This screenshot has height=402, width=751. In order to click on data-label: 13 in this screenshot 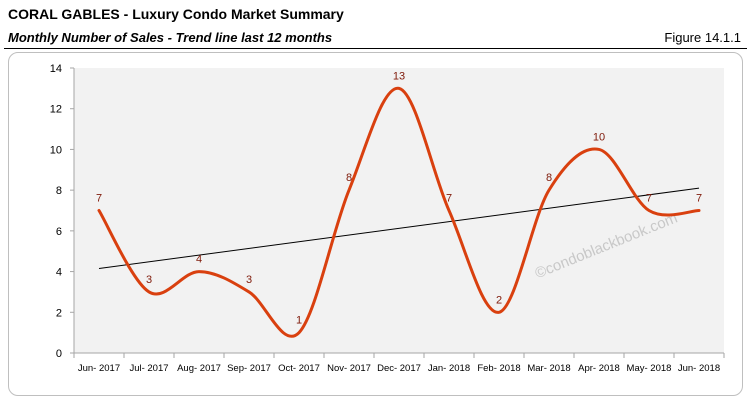, I will do `click(399, 76)`.